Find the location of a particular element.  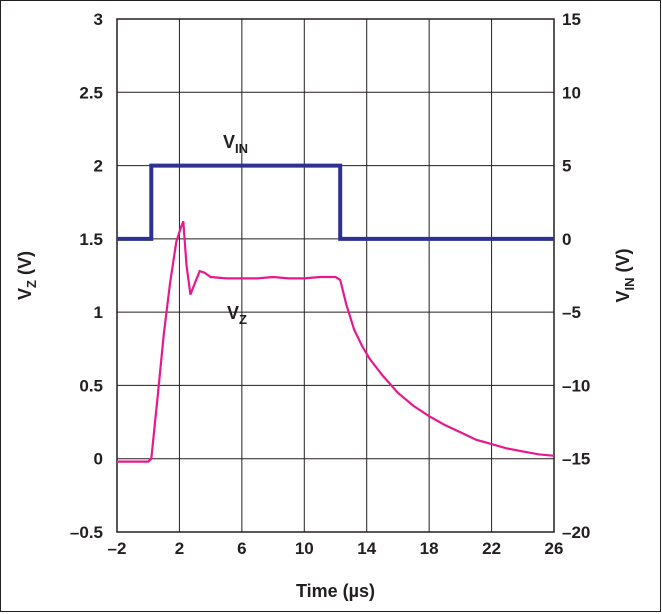

y-left-tick-label: 3 is located at coordinates (98, 19).